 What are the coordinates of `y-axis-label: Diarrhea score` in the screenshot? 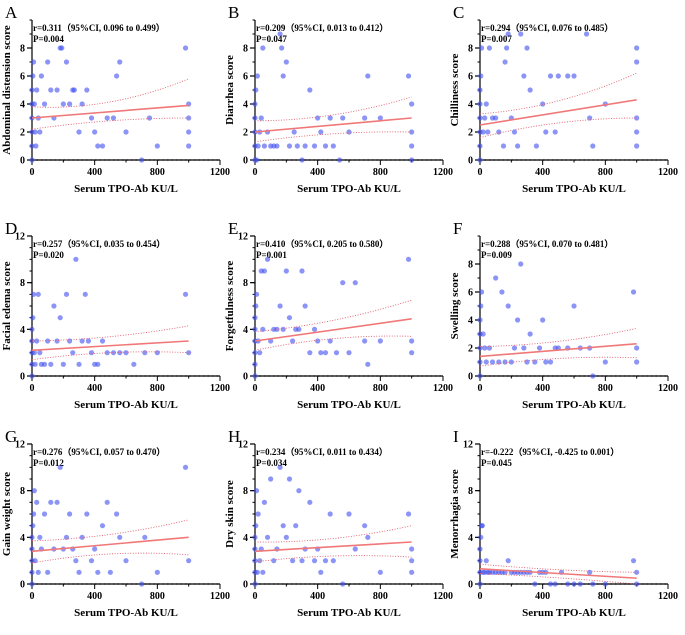 It's located at (230, 90).